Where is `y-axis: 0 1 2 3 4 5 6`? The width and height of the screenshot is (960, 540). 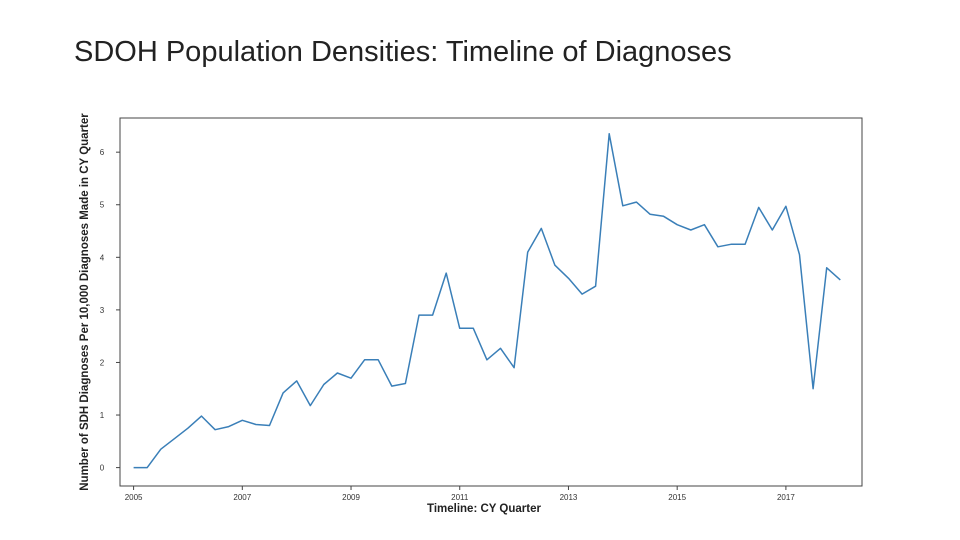
y-axis: 0 1 2 3 4 5 6 is located at coordinates (110, 310).